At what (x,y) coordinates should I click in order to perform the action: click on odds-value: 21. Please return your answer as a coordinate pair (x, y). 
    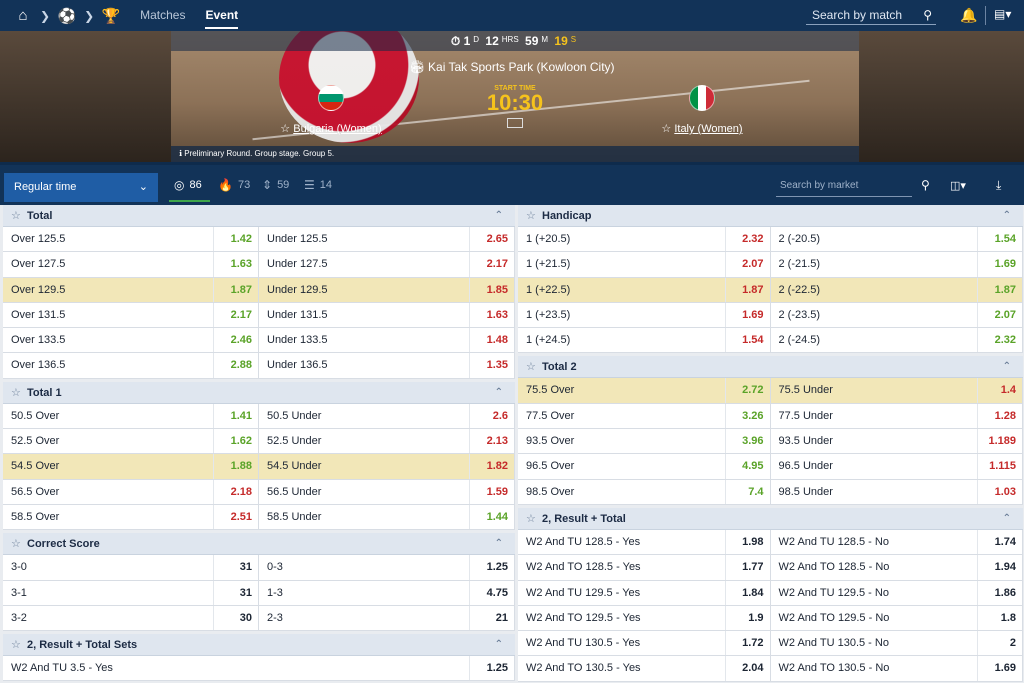
    Looking at the image, I should click on (492, 618).